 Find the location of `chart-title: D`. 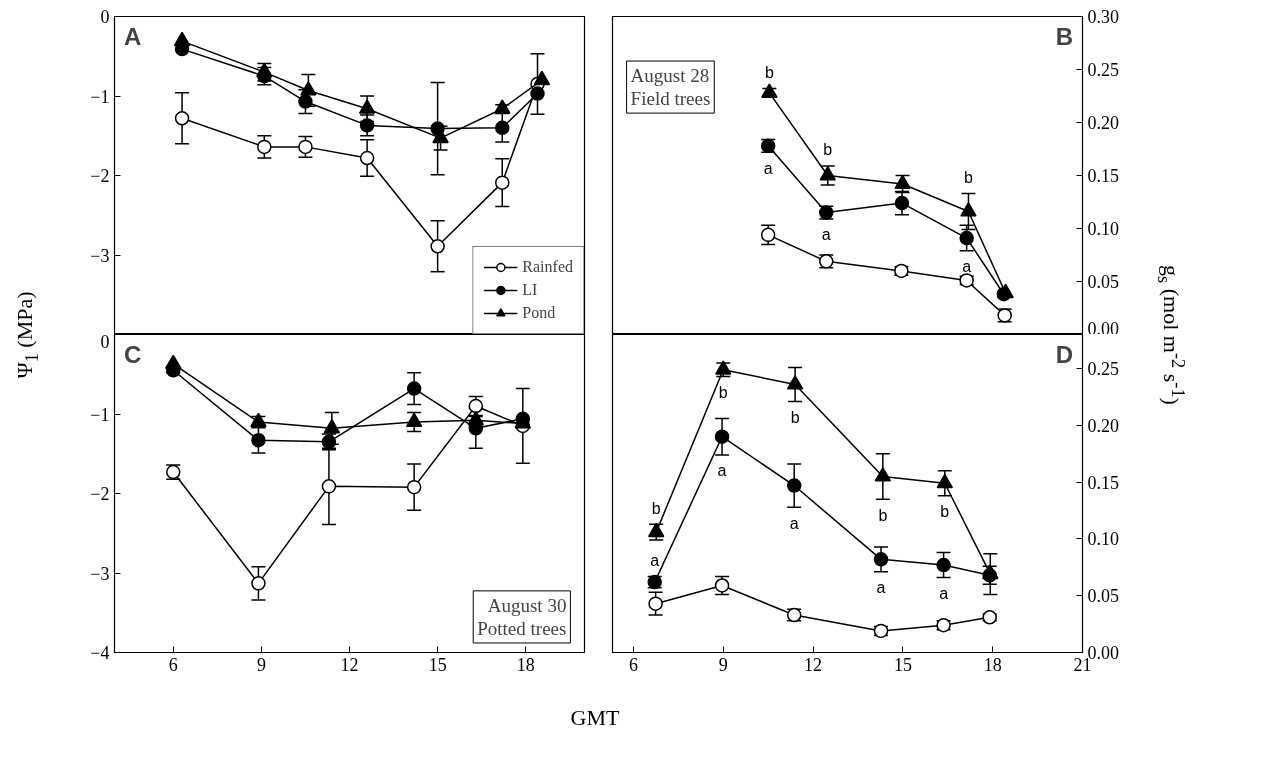

chart-title: D is located at coordinates (1064, 354).